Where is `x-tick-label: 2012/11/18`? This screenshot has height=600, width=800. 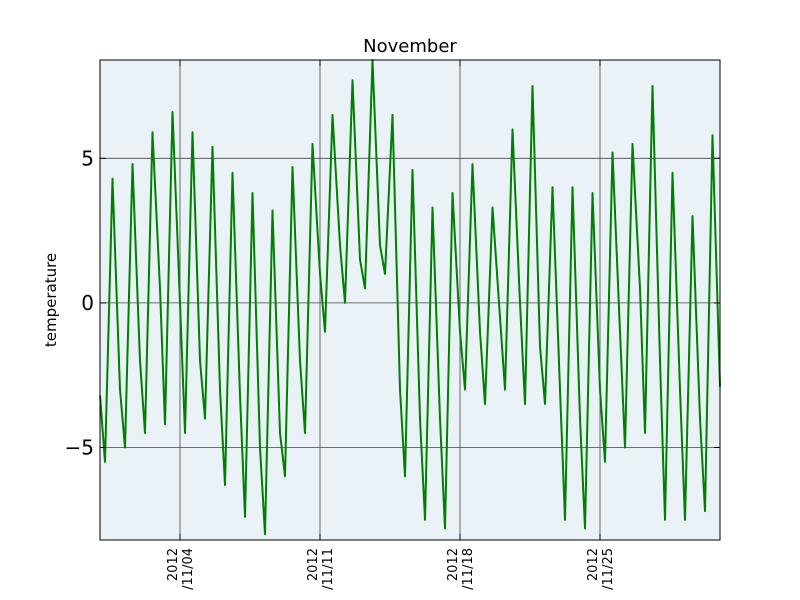 x-tick-label: 2012/11/18 is located at coordinates (461, 569).